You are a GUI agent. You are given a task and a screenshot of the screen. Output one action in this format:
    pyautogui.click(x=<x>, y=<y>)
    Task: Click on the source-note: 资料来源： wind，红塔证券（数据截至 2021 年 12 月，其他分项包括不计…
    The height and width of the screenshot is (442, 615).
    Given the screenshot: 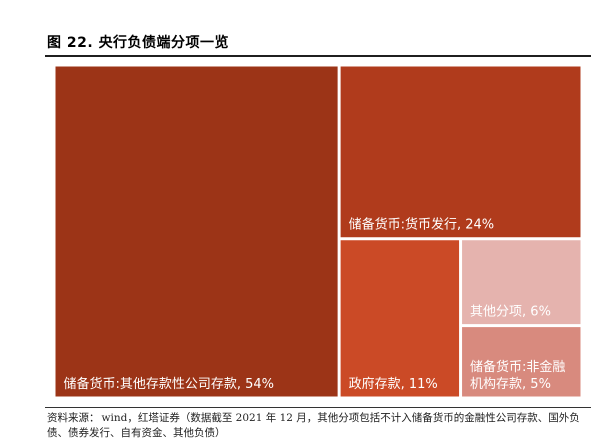 What is the action you would take?
    pyautogui.click(x=317, y=426)
    